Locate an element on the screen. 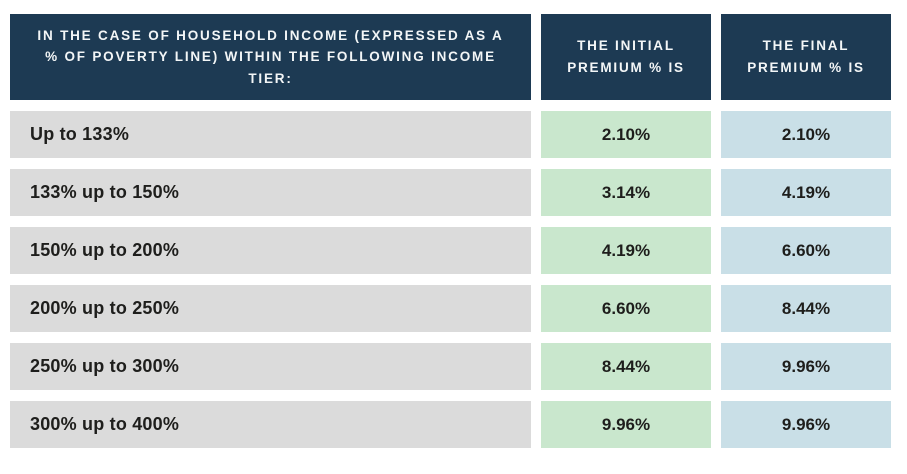 The width and height of the screenshot is (907, 474). table-row-4-final-cell: 9.96% is located at coordinates (806, 366).